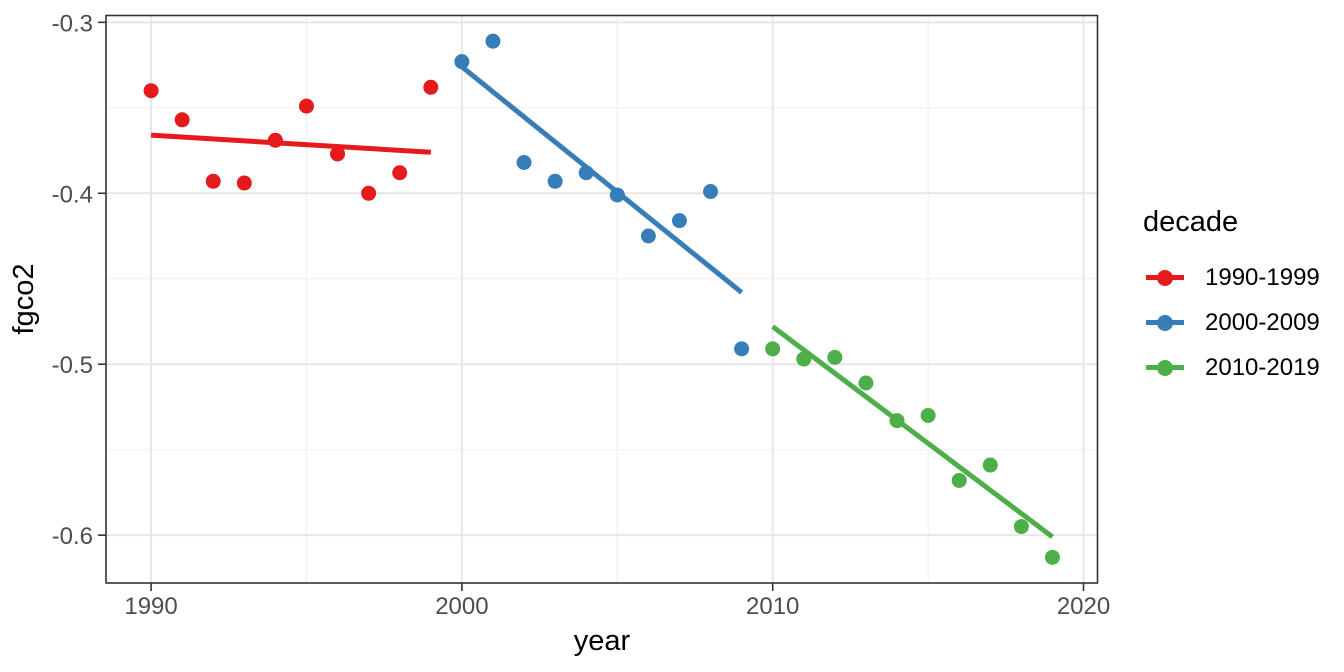  I want to click on y-tick-label: -0.4, so click(72, 194).